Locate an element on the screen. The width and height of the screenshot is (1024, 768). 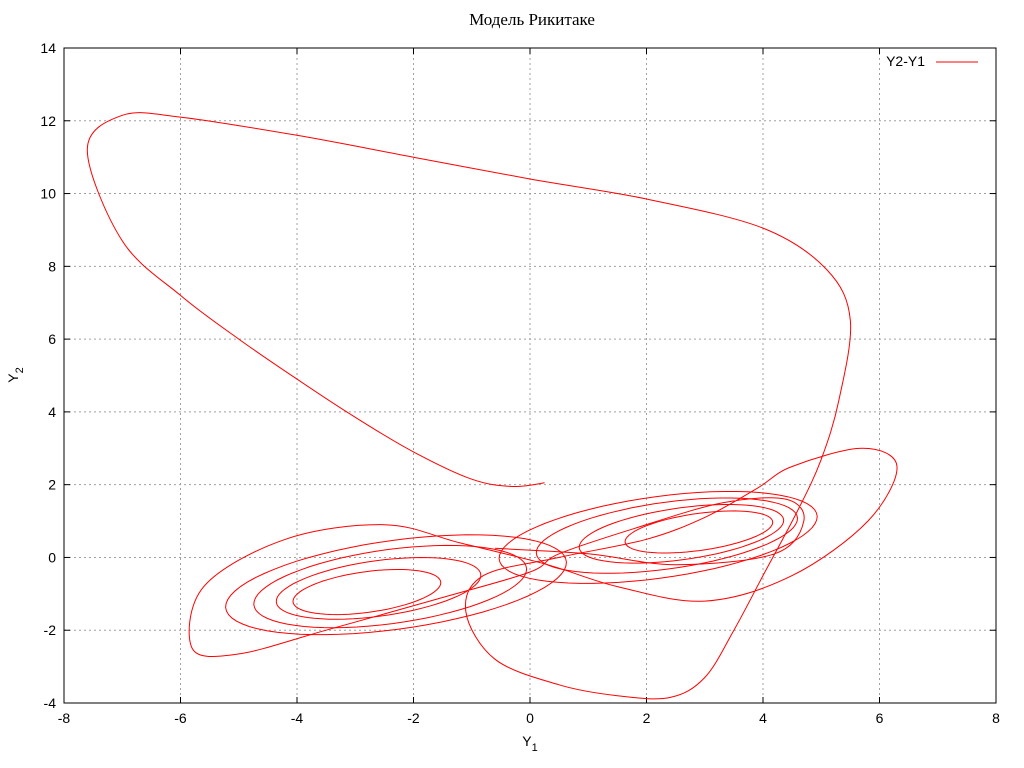
x-tick-label: 6 is located at coordinates (880, 718).